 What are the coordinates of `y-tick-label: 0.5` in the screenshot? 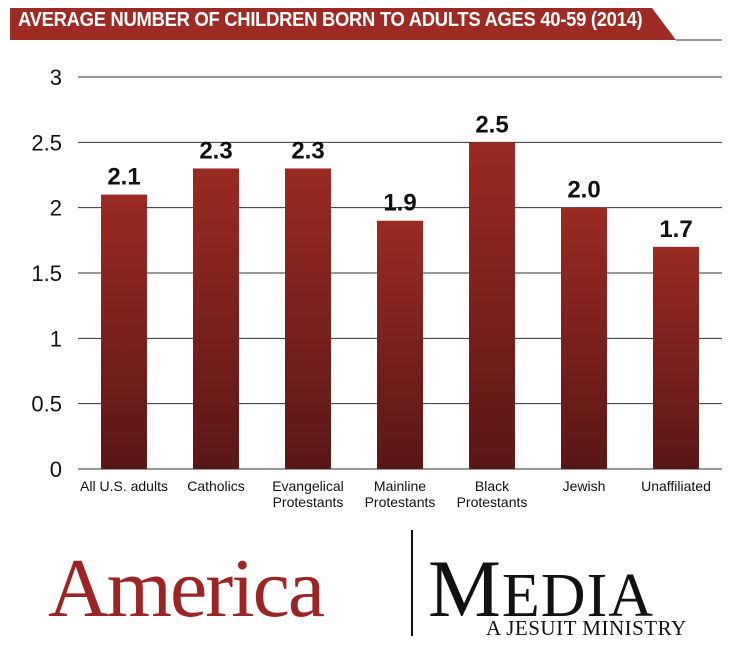 It's located at (46, 404).